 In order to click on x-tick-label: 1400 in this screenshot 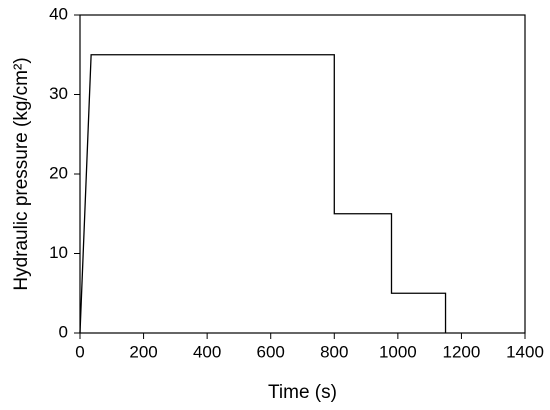, I will do `click(525, 351)`.